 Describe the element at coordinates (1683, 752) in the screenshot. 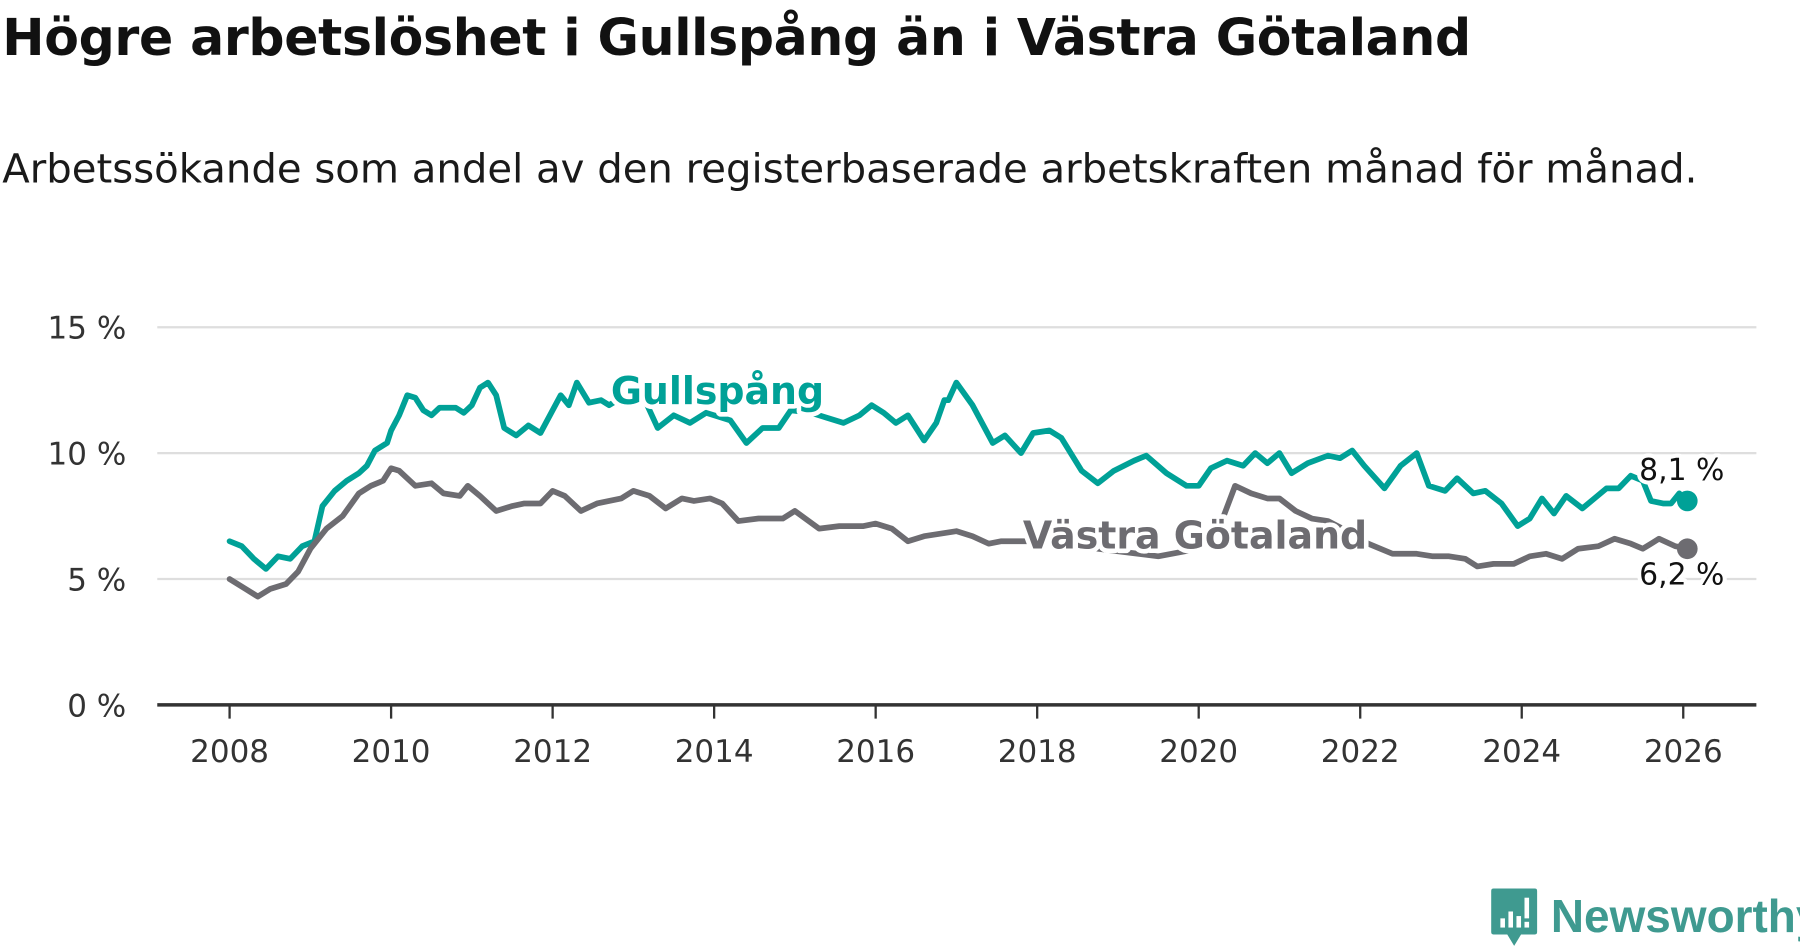

I see `x-tick-label: 2026` at that location.